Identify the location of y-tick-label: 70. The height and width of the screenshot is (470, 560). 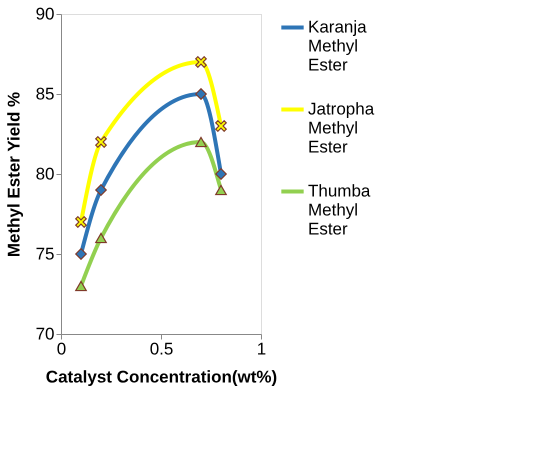
(45, 334).